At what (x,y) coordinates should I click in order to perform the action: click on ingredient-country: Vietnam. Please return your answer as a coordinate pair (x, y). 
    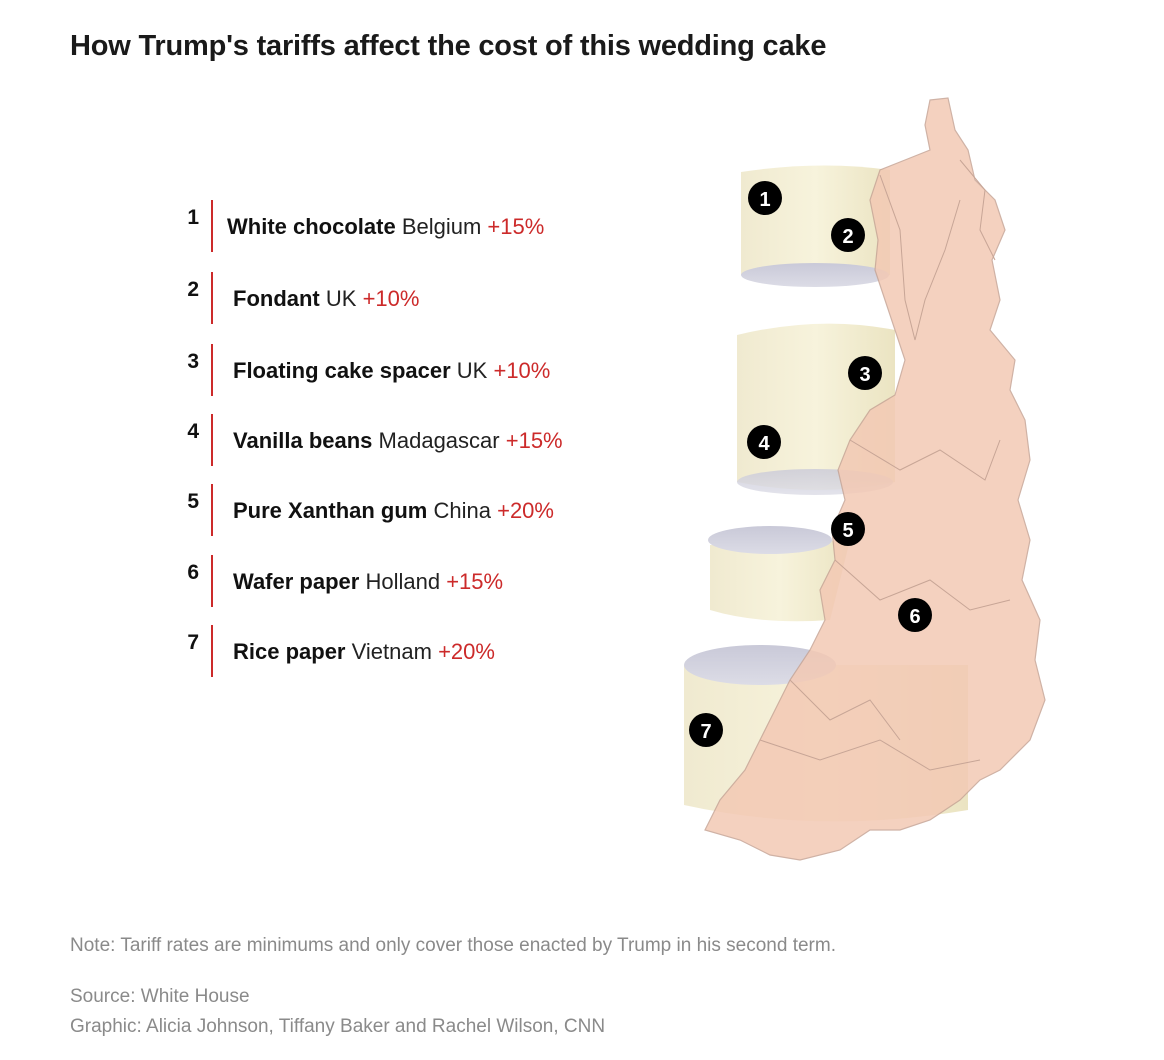
    Looking at the image, I should click on (391, 651).